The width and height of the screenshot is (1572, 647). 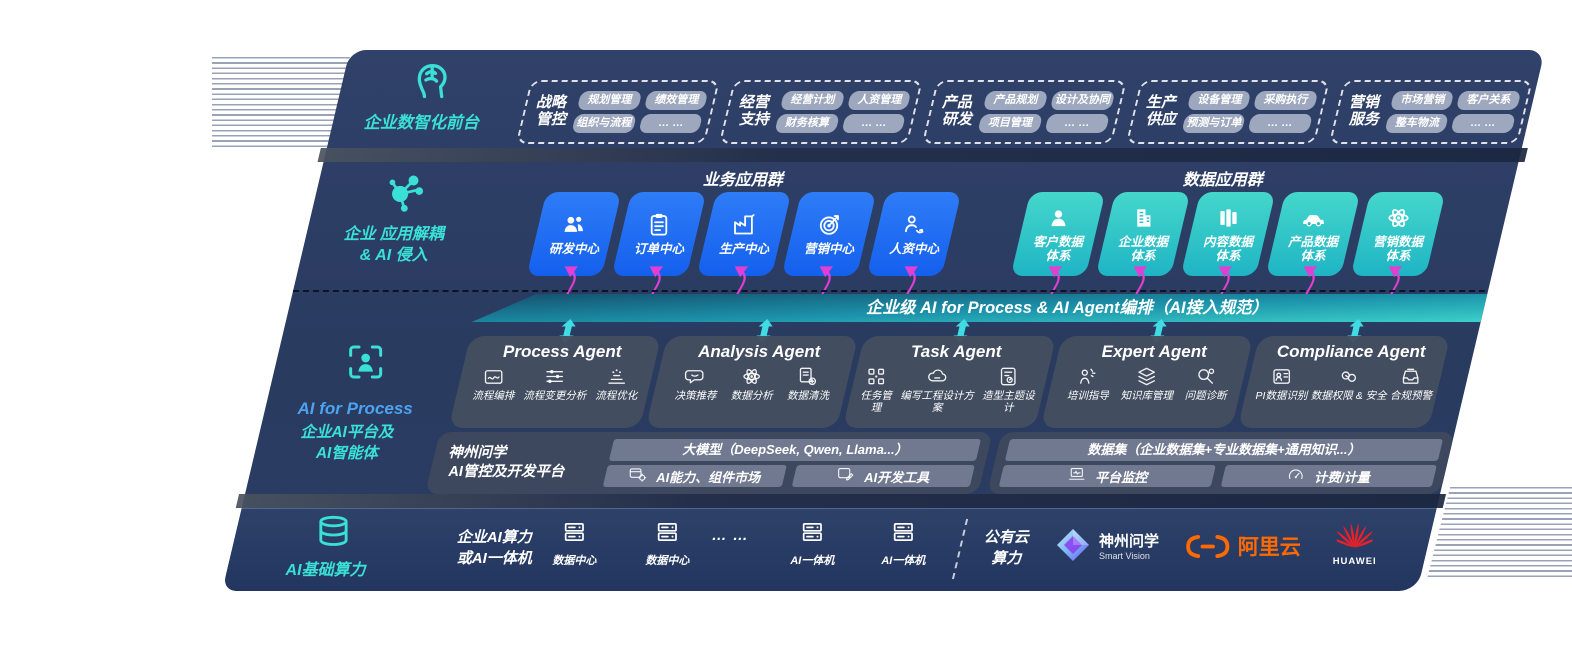 I want to click on infra-label: AI基础算力, so click(x=325, y=570).